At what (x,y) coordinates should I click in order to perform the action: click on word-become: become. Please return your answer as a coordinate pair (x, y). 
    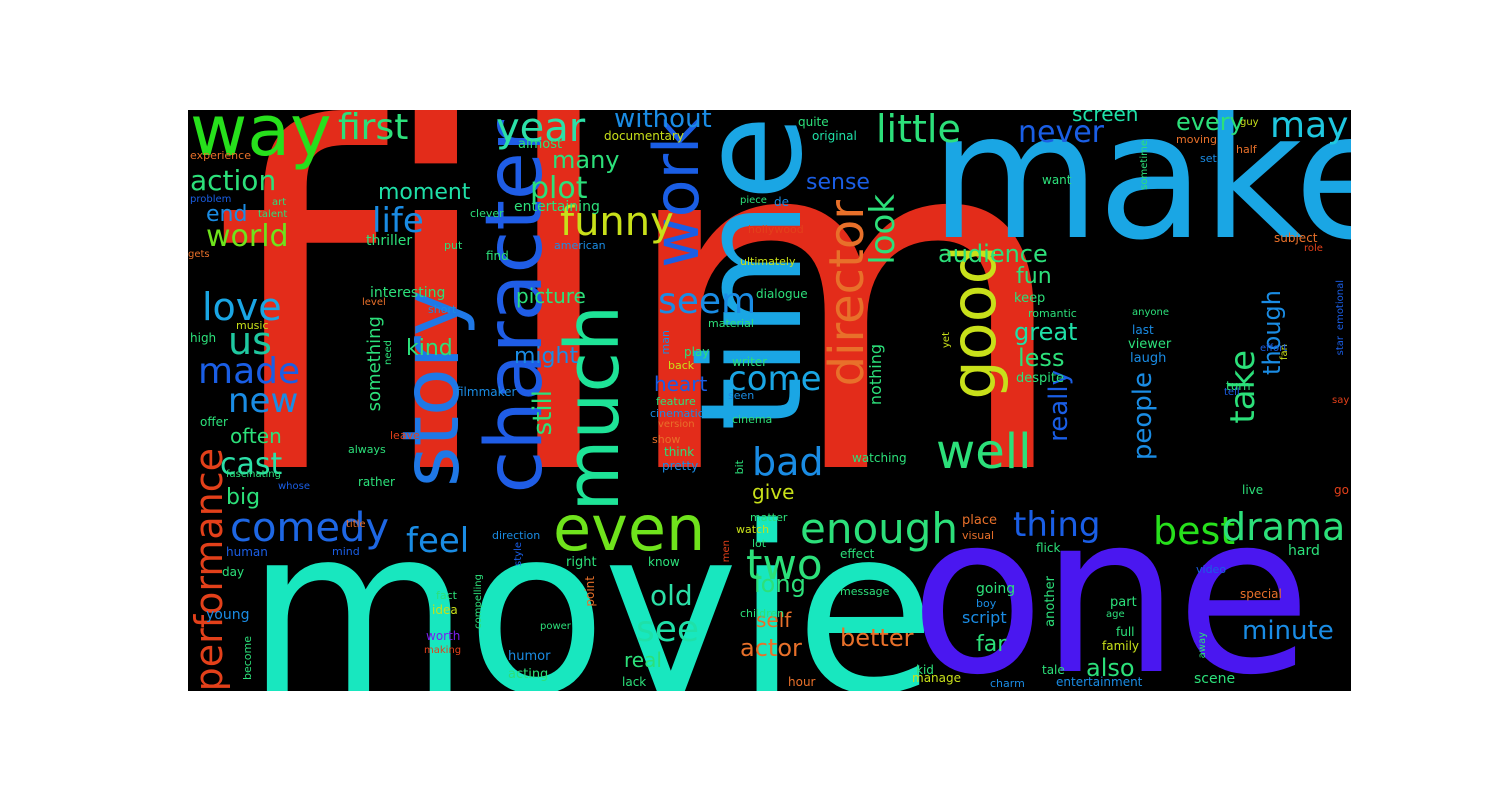
    Looking at the image, I should click on (247, 658).